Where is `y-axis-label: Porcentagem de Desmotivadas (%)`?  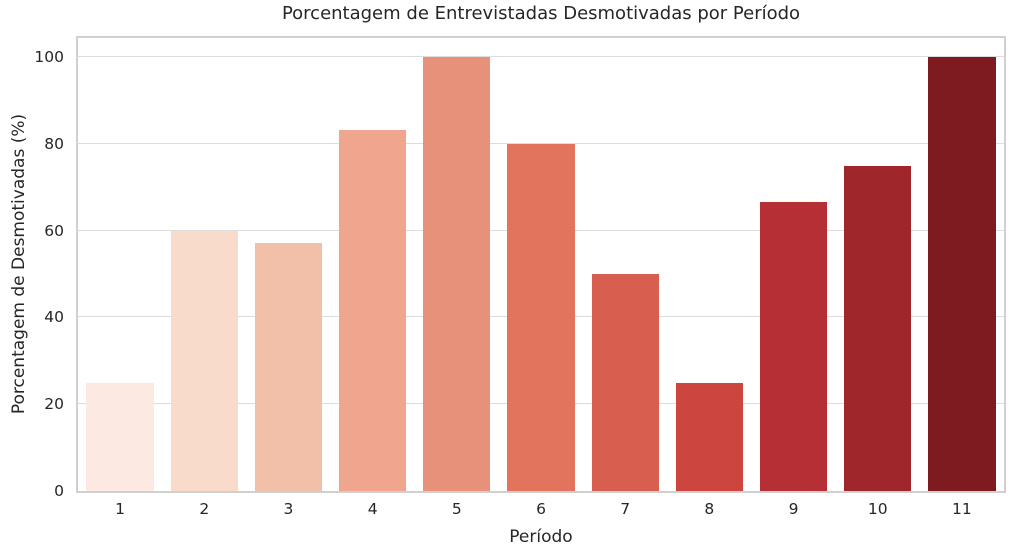
y-axis-label: Porcentagem de Desmotivadas (%) is located at coordinates (19, 264).